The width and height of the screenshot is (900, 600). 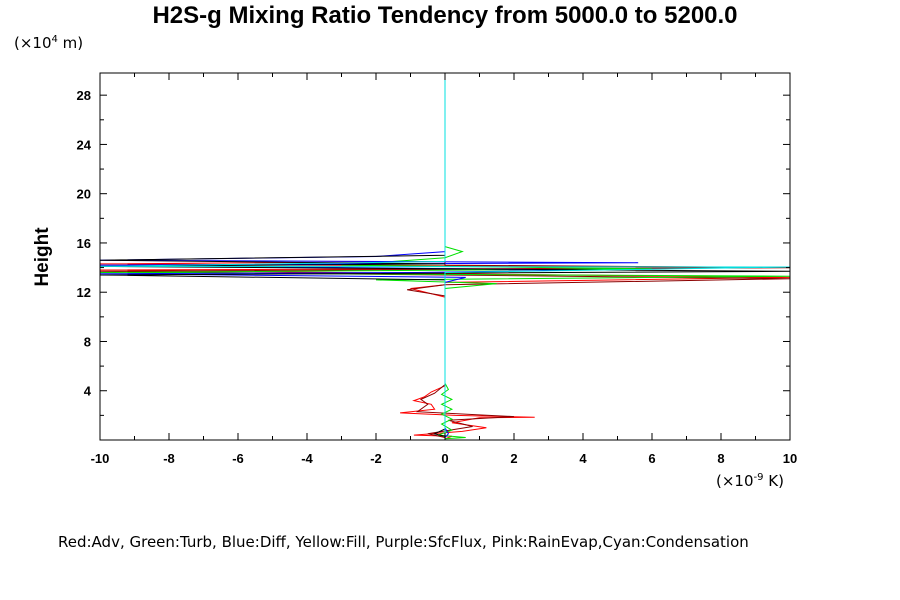 I want to click on x-tick-label: 8, so click(x=720, y=458).